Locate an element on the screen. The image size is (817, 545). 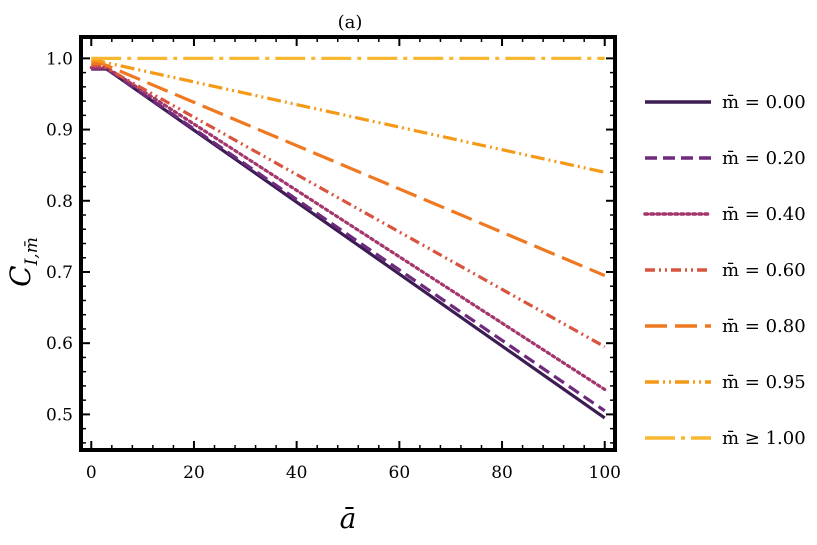
y-tick-label: 0.5 is located at coordinates (59, 415).